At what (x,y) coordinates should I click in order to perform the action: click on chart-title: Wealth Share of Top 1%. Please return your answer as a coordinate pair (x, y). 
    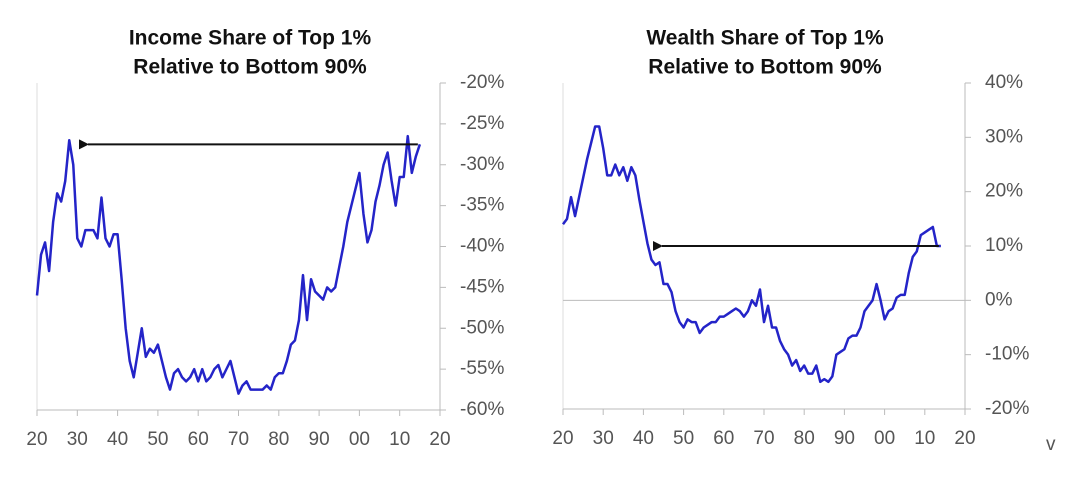
    Looking at the image, I should click on (765, 38).